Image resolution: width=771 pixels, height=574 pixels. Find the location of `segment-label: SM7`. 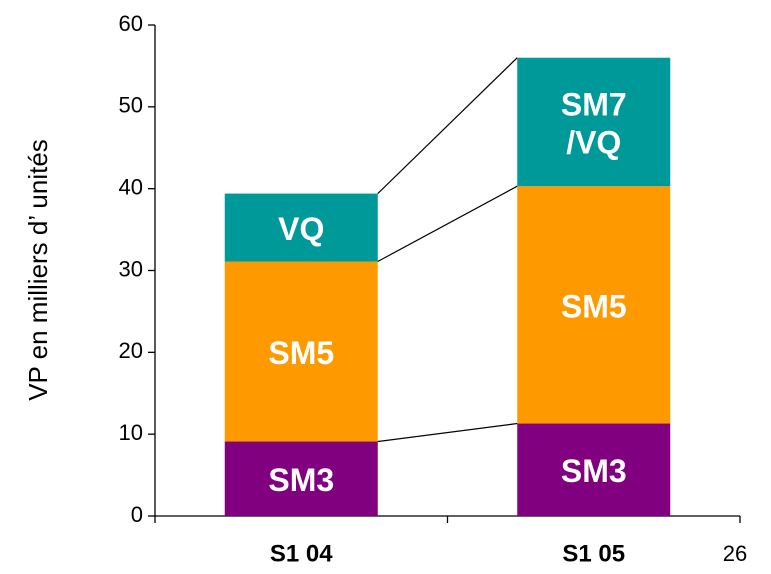

segment-label: SM7 is located at coordinates (594, 104).